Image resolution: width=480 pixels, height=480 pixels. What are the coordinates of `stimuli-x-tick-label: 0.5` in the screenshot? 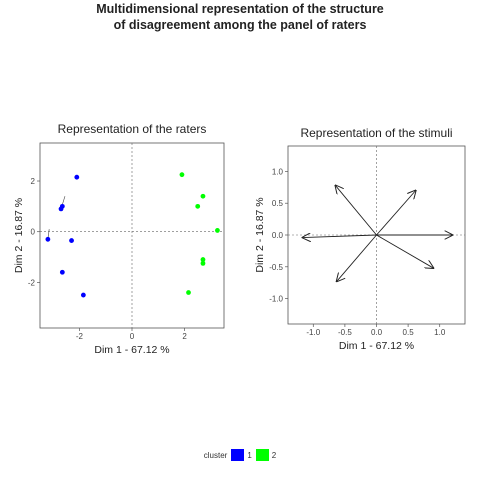 It's located at (409, 332).